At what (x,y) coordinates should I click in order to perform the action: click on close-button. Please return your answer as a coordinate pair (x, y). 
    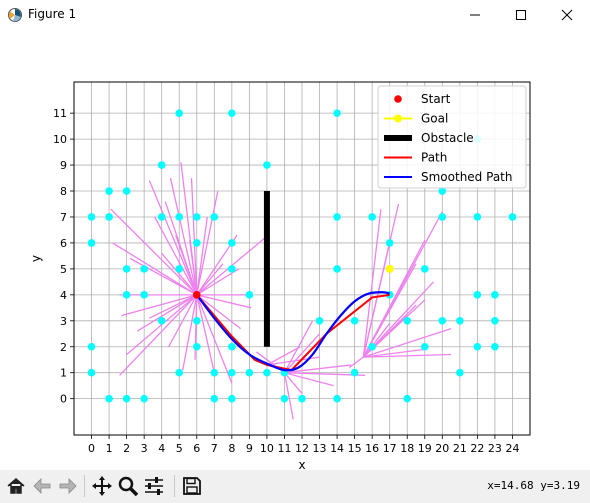
    Looking at the image, I should click on (567, 15).